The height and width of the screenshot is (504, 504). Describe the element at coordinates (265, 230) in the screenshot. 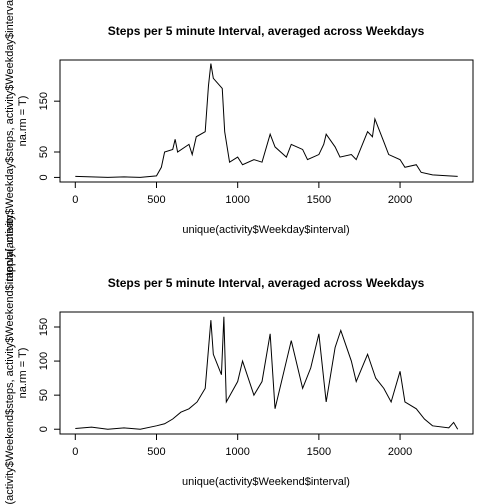

I see `x-axis-label: unique(activity$Weekday$interval)` at that location.